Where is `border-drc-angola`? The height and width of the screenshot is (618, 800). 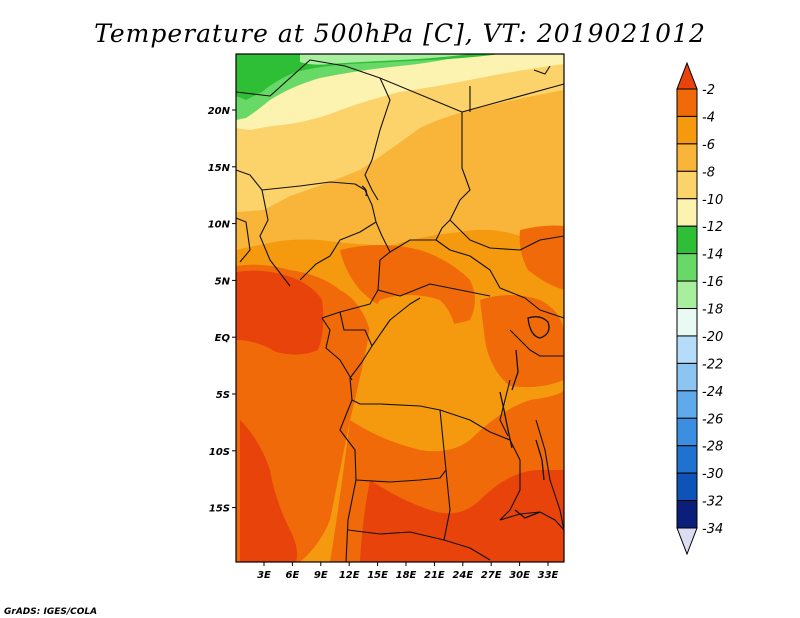
border-drc-angola is located at coordinates (399, 435).